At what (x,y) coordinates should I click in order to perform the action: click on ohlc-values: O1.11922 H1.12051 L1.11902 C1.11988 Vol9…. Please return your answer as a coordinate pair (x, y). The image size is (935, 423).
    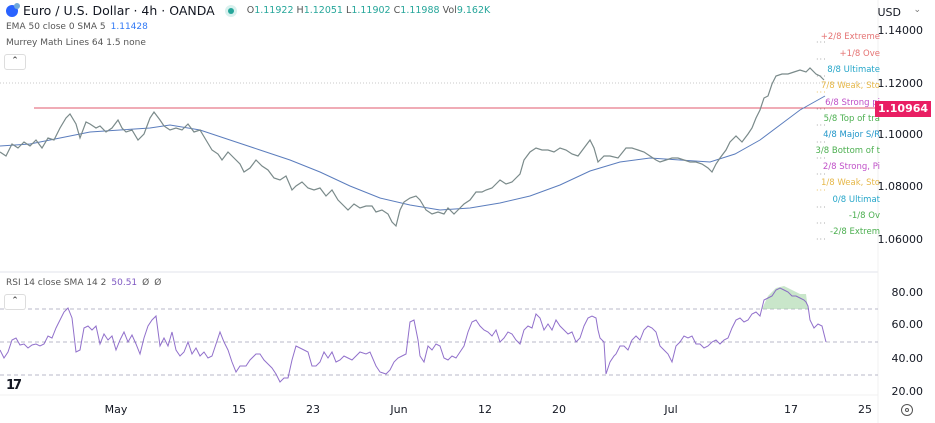
    Looking at the image, I should click on (368, 10).